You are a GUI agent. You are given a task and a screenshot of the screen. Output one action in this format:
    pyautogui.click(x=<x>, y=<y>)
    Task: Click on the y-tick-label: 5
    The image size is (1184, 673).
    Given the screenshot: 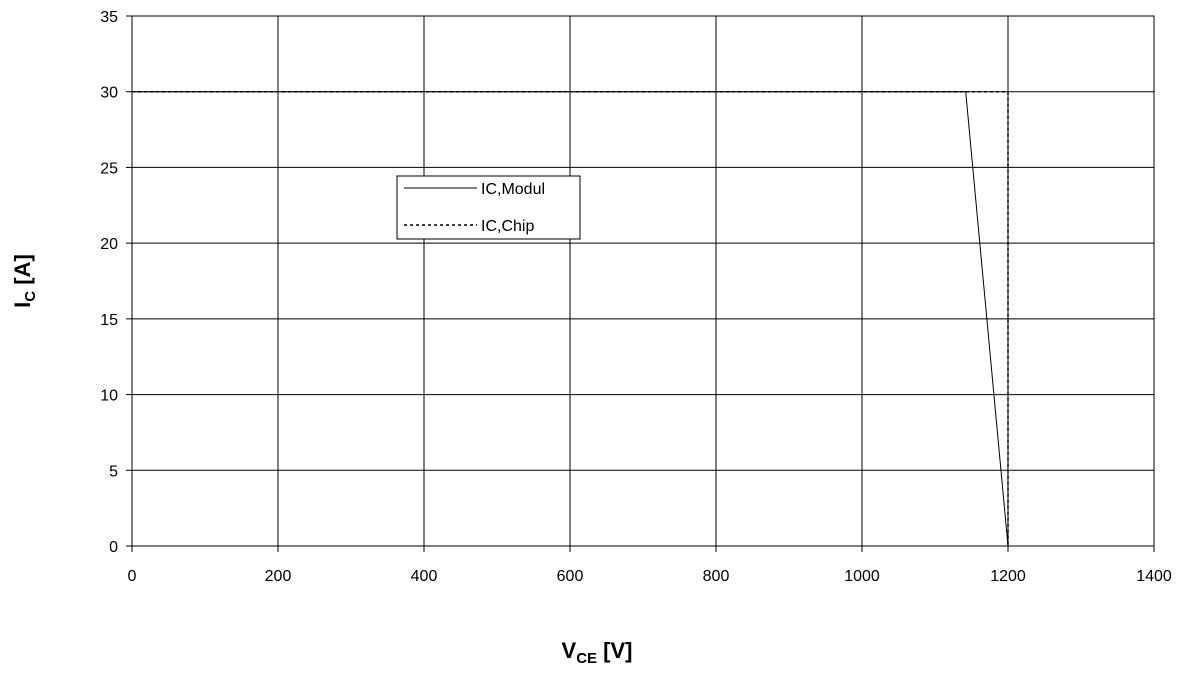 What is the action you would take?
    pyautogui.click(x=113, y=471)
    